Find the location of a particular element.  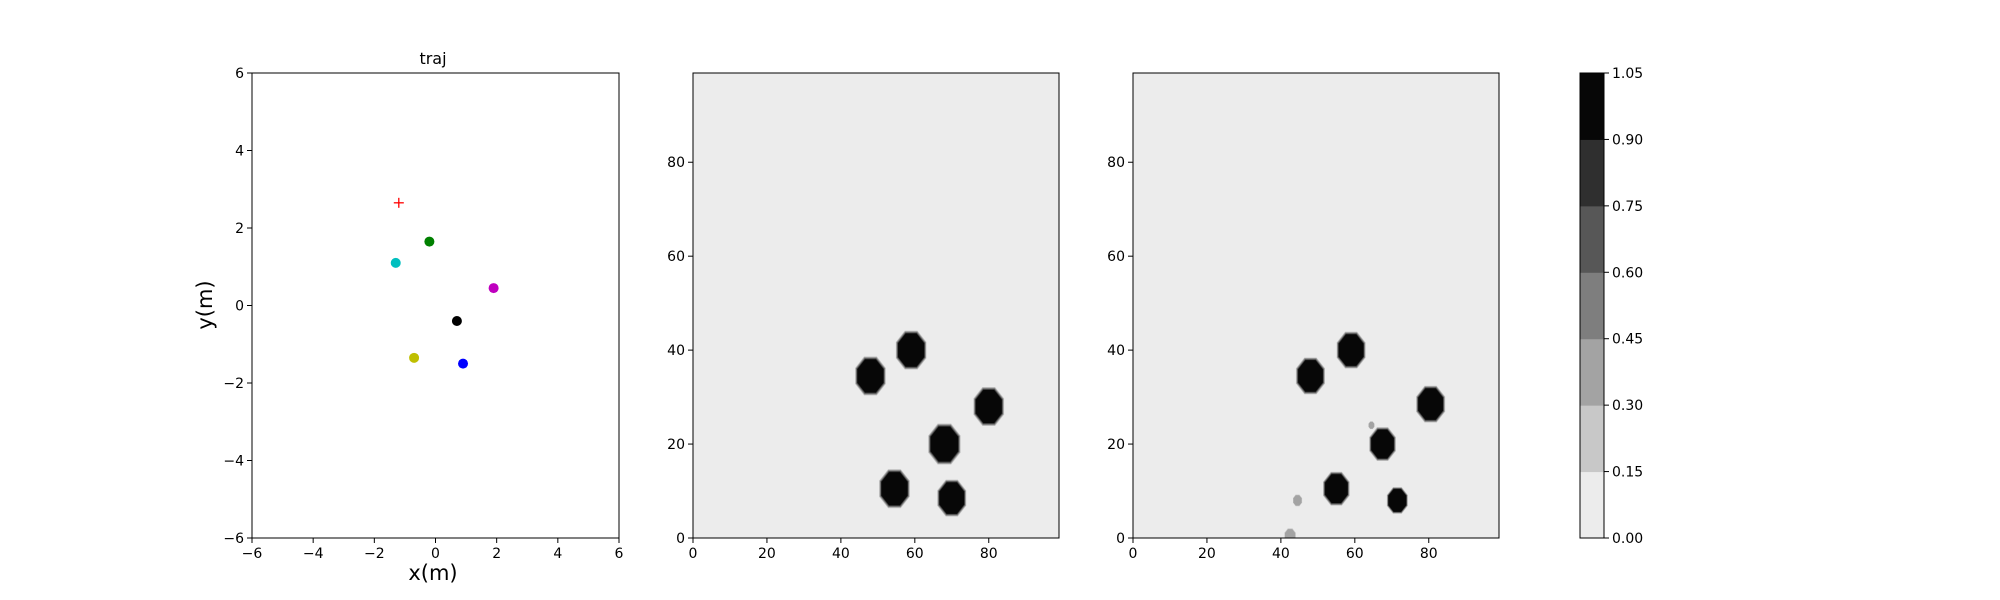

map1-x-tick-label: 40 is located at coordinates (841, 554).